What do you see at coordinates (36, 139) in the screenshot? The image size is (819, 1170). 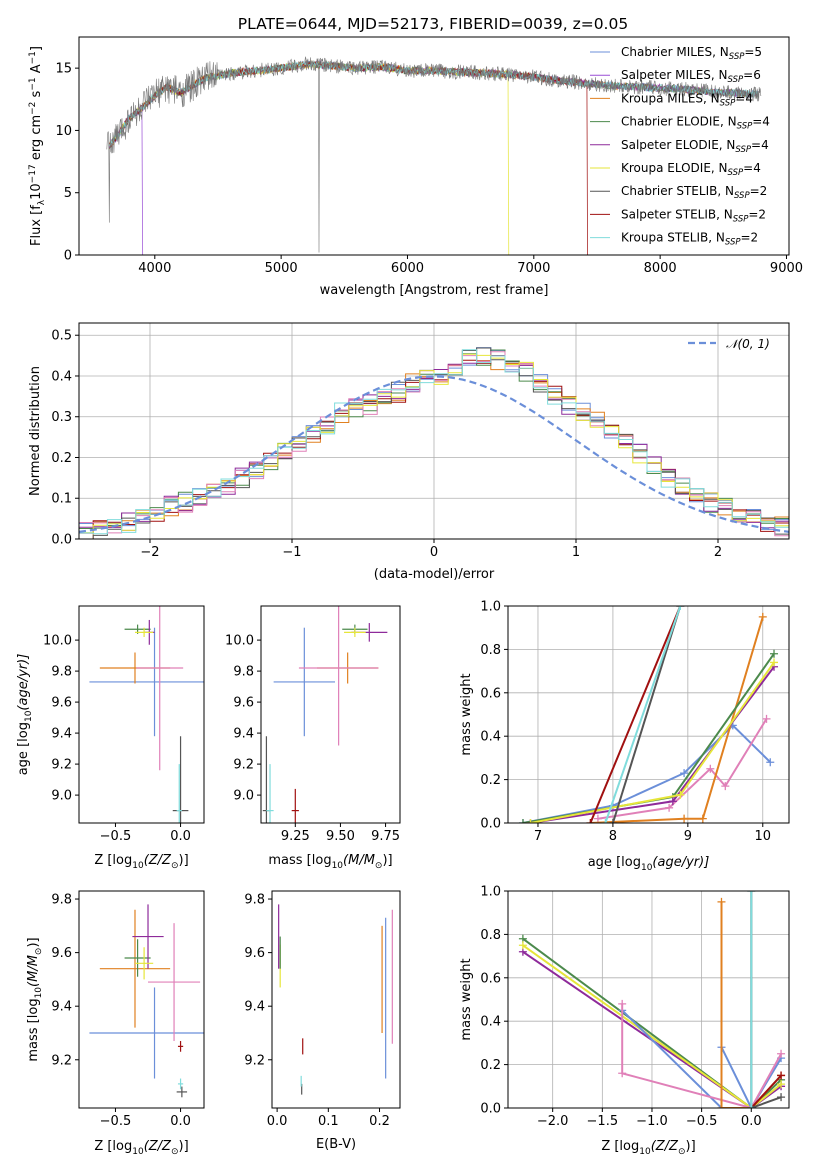 I see `y-axis-label-part: erg cm` at bounding box center [36, 139].